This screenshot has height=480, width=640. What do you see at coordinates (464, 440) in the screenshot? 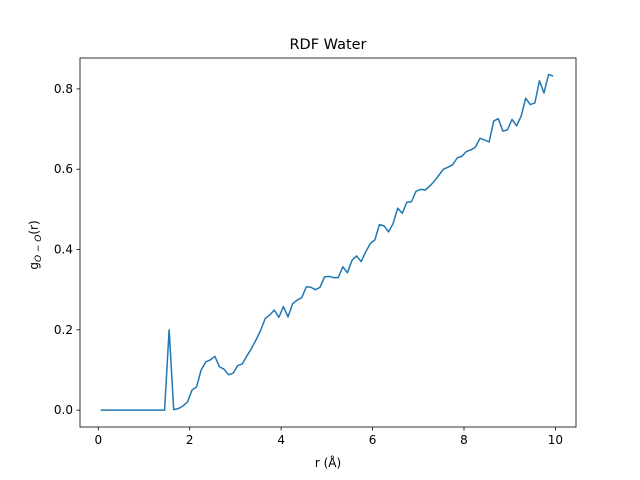
I see `x-tick-label: 8` at bounding box center [464, 440].